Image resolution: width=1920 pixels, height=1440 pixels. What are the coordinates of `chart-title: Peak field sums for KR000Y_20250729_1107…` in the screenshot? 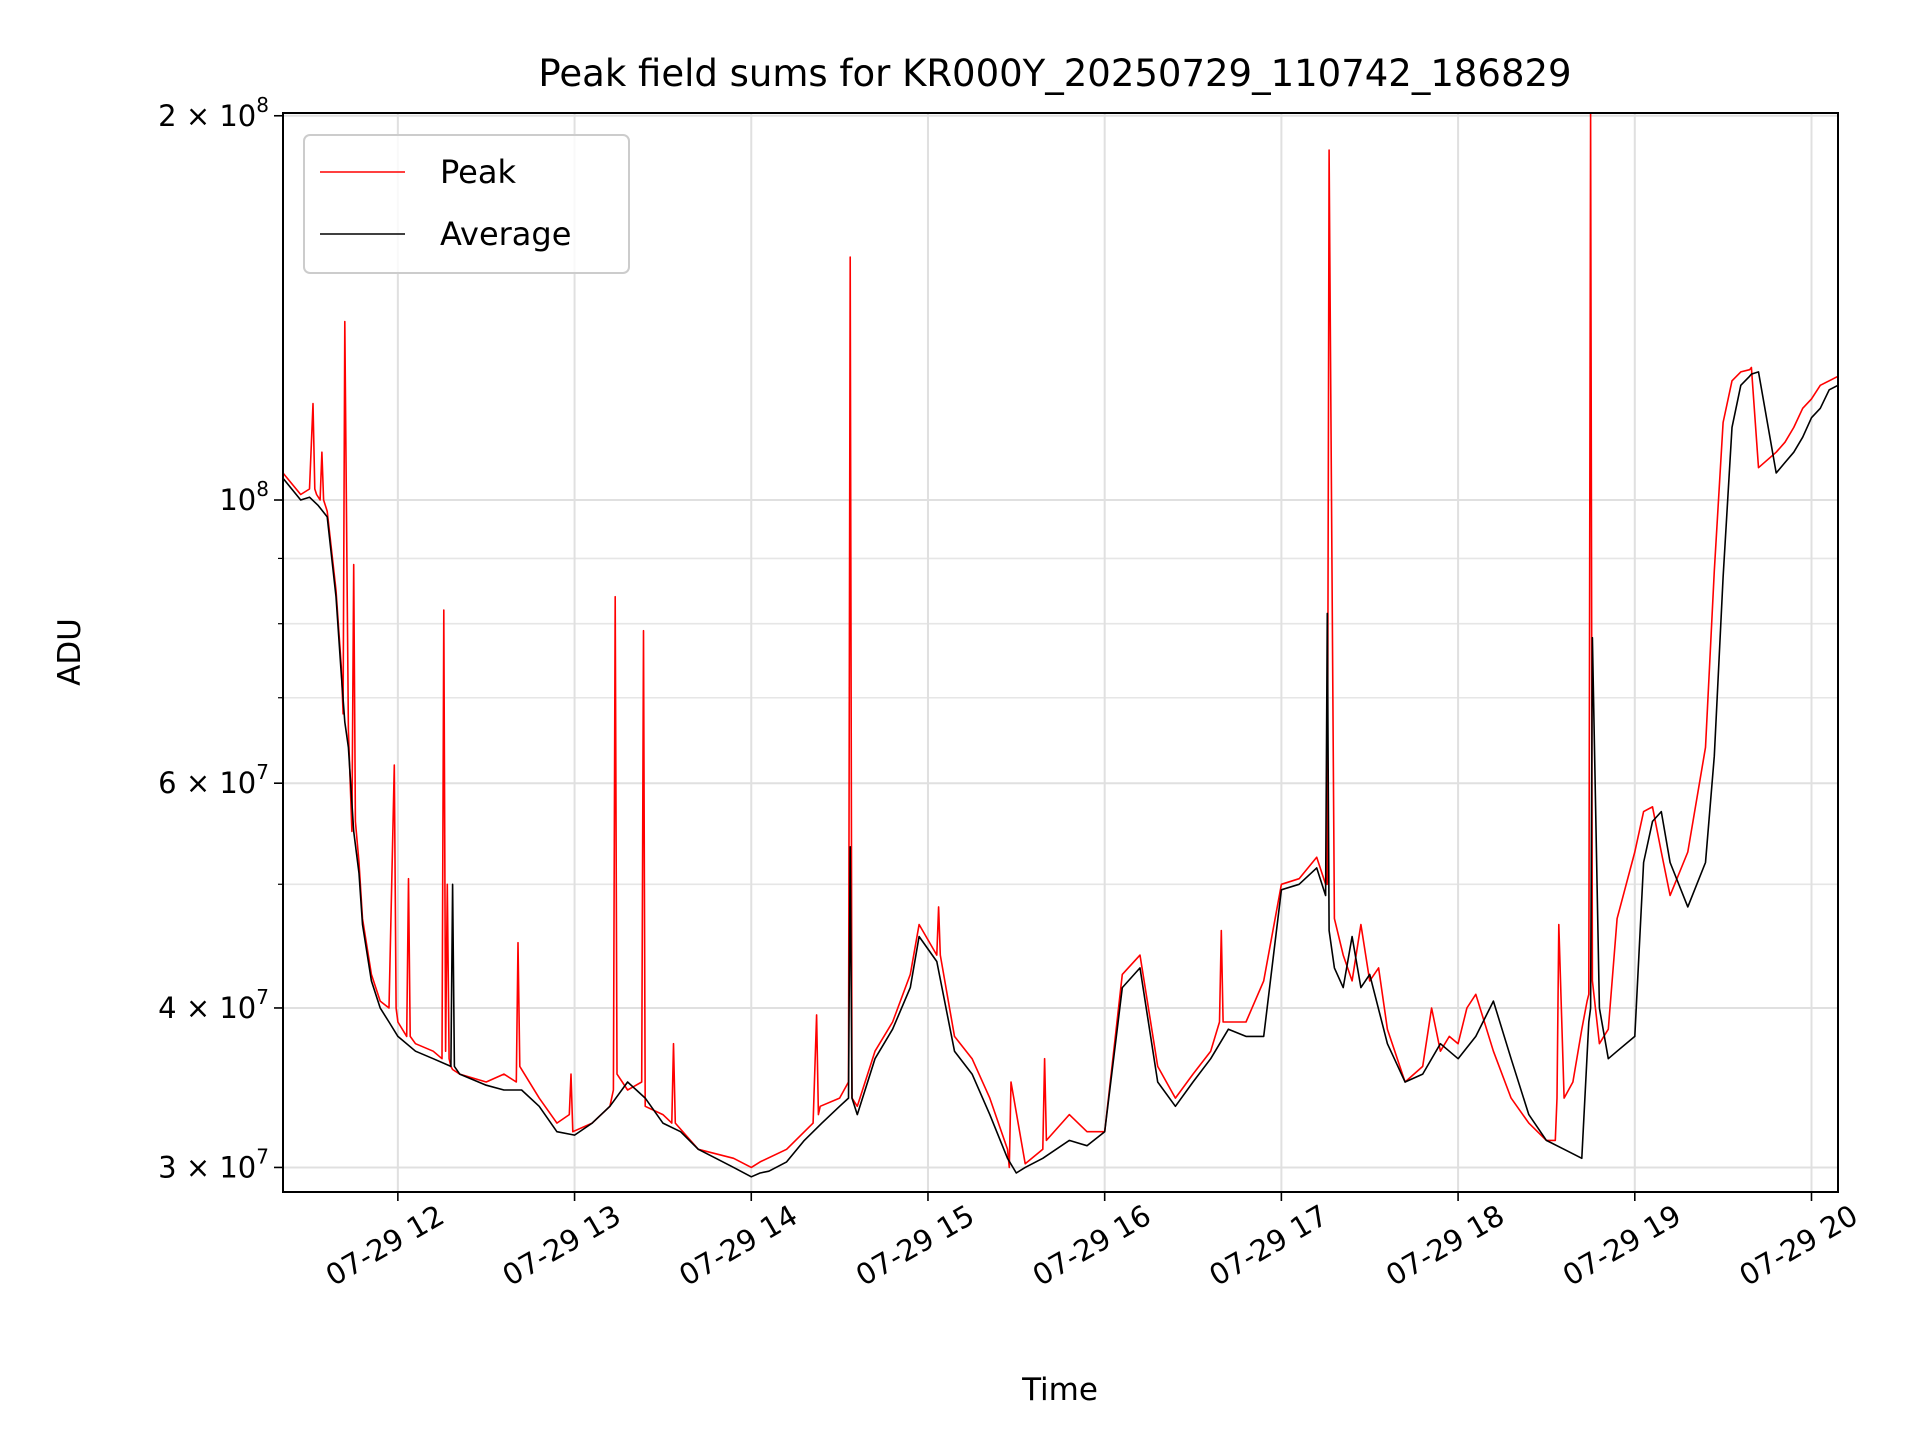 It's located at (1054, 73).